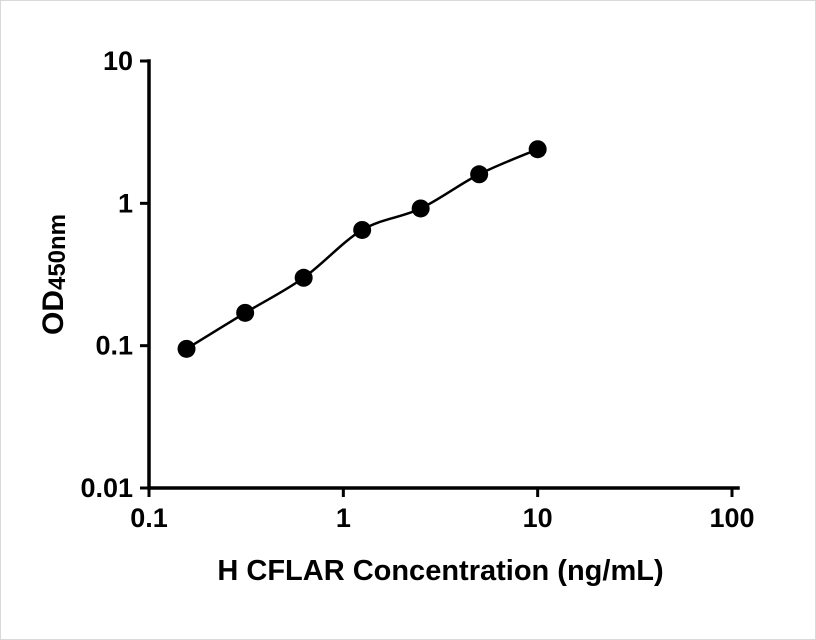  I want to click on y-axis-title: OD450nm, so click(54, 274).